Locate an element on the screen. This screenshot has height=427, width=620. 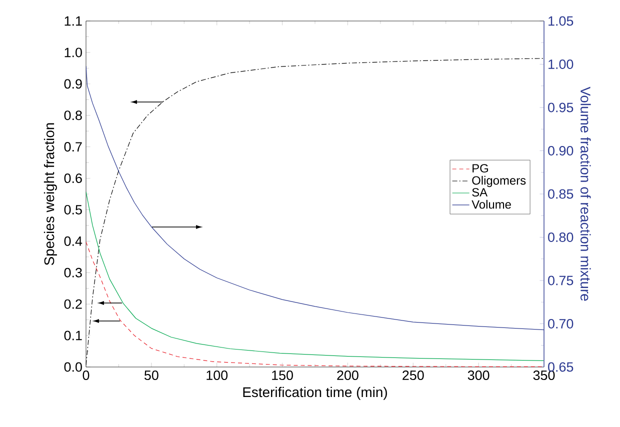
y-tick-label: 0.4 is located at coordinates (73, 241).